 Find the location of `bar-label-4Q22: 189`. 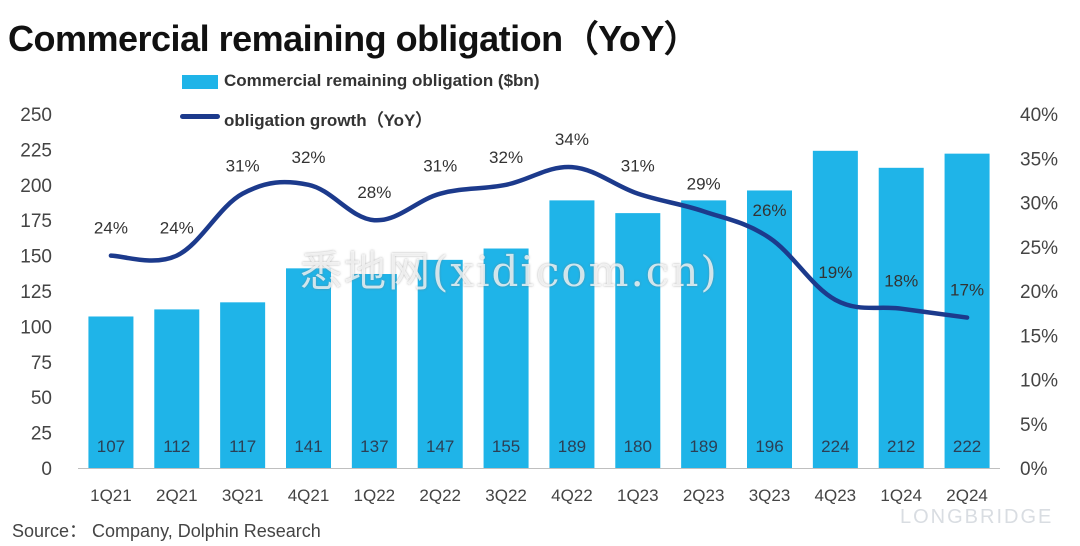

bar-label-4Q22: 189 is located at coordinates (572, 446).